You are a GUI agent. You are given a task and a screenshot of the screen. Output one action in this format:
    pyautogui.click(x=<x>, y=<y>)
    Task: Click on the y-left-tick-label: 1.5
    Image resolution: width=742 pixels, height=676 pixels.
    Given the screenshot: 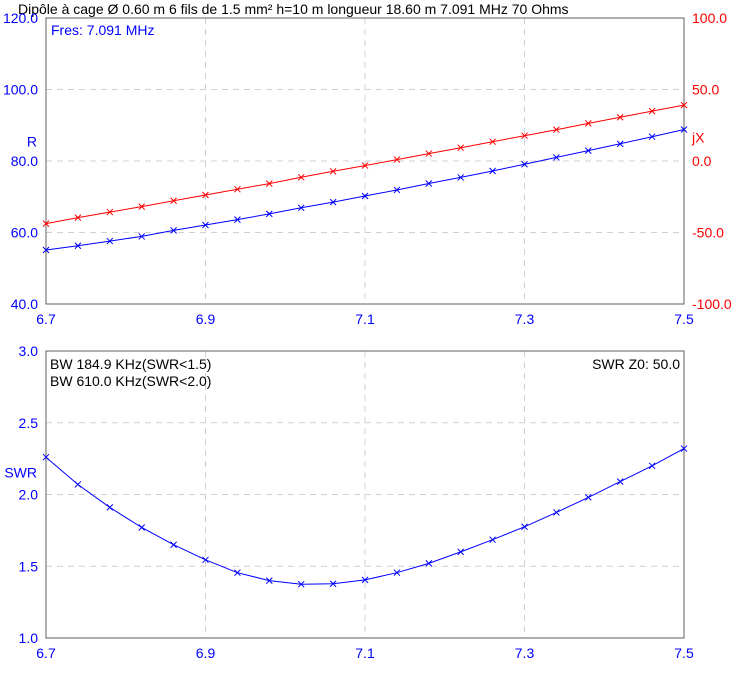 What is the action you would take?
    pyautogui.click(x=29, y=566)
    